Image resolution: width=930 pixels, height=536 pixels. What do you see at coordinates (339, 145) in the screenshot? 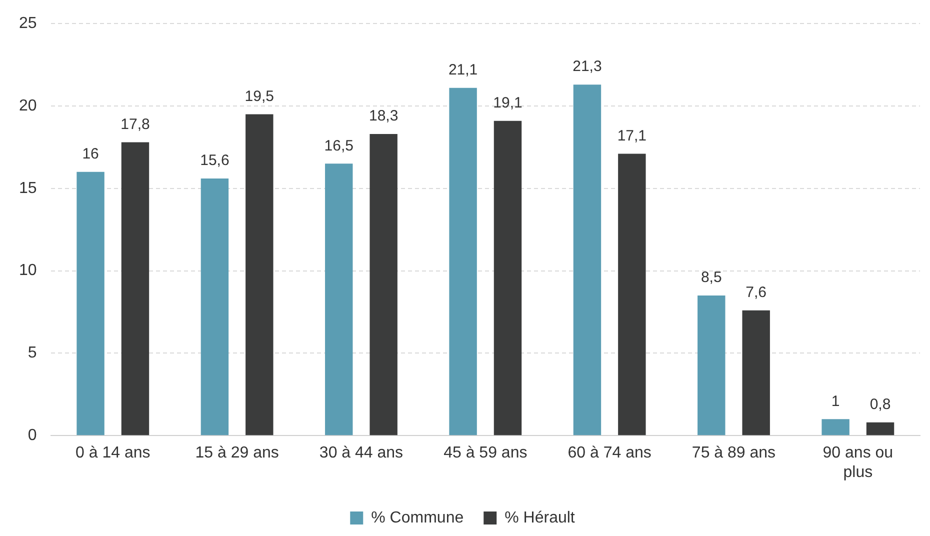
I see `data-label: 16,5` at bounding box center [339, 145].